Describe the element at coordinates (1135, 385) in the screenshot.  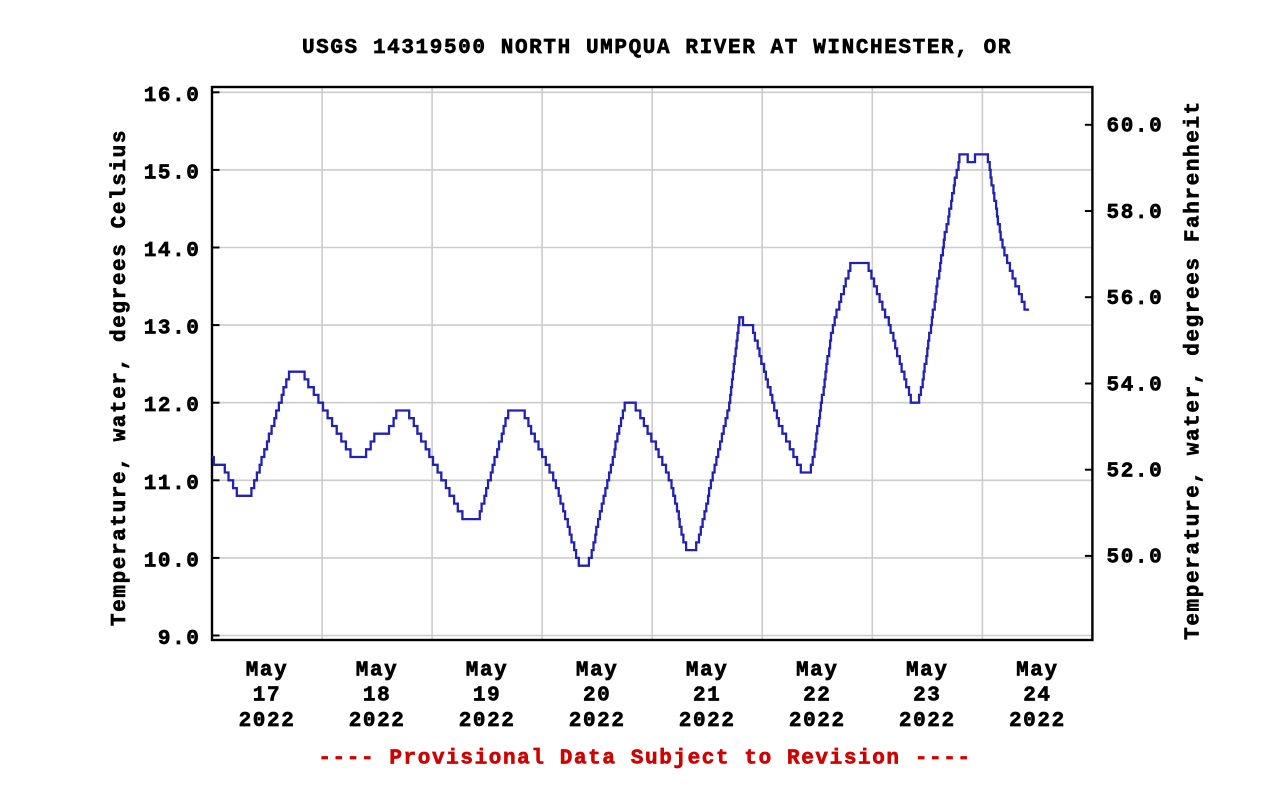
I see `svg-text: 54.0` at that location.